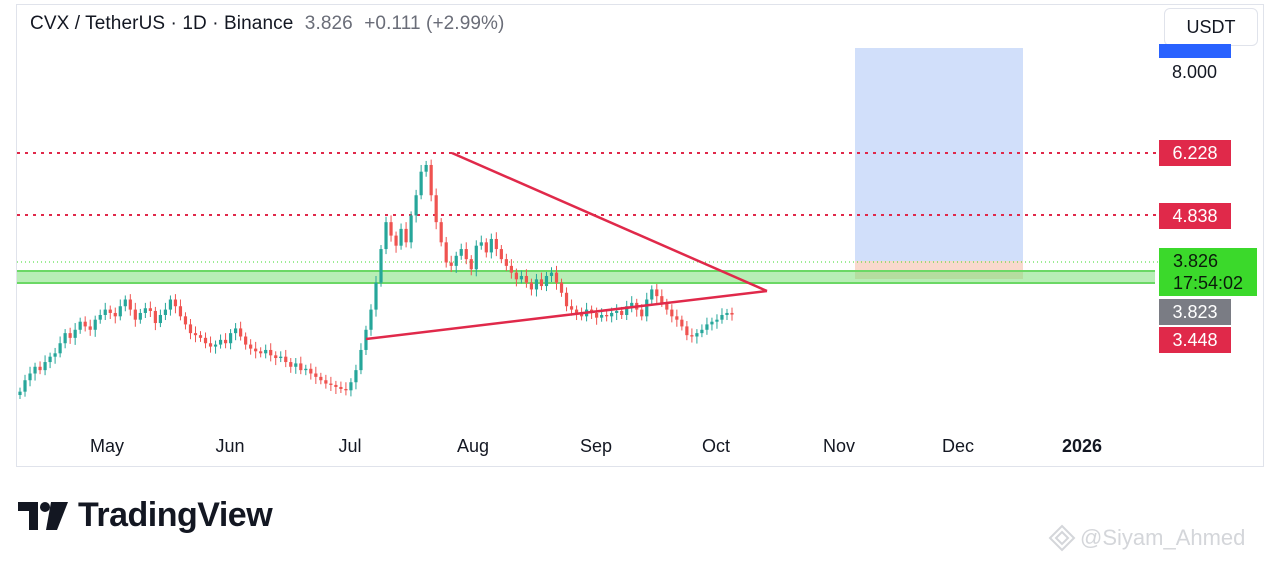  What do you see at coordinates (566, 315) in the screenshot?
I see `triangle-lower-line` at bounding box center [566, 315].